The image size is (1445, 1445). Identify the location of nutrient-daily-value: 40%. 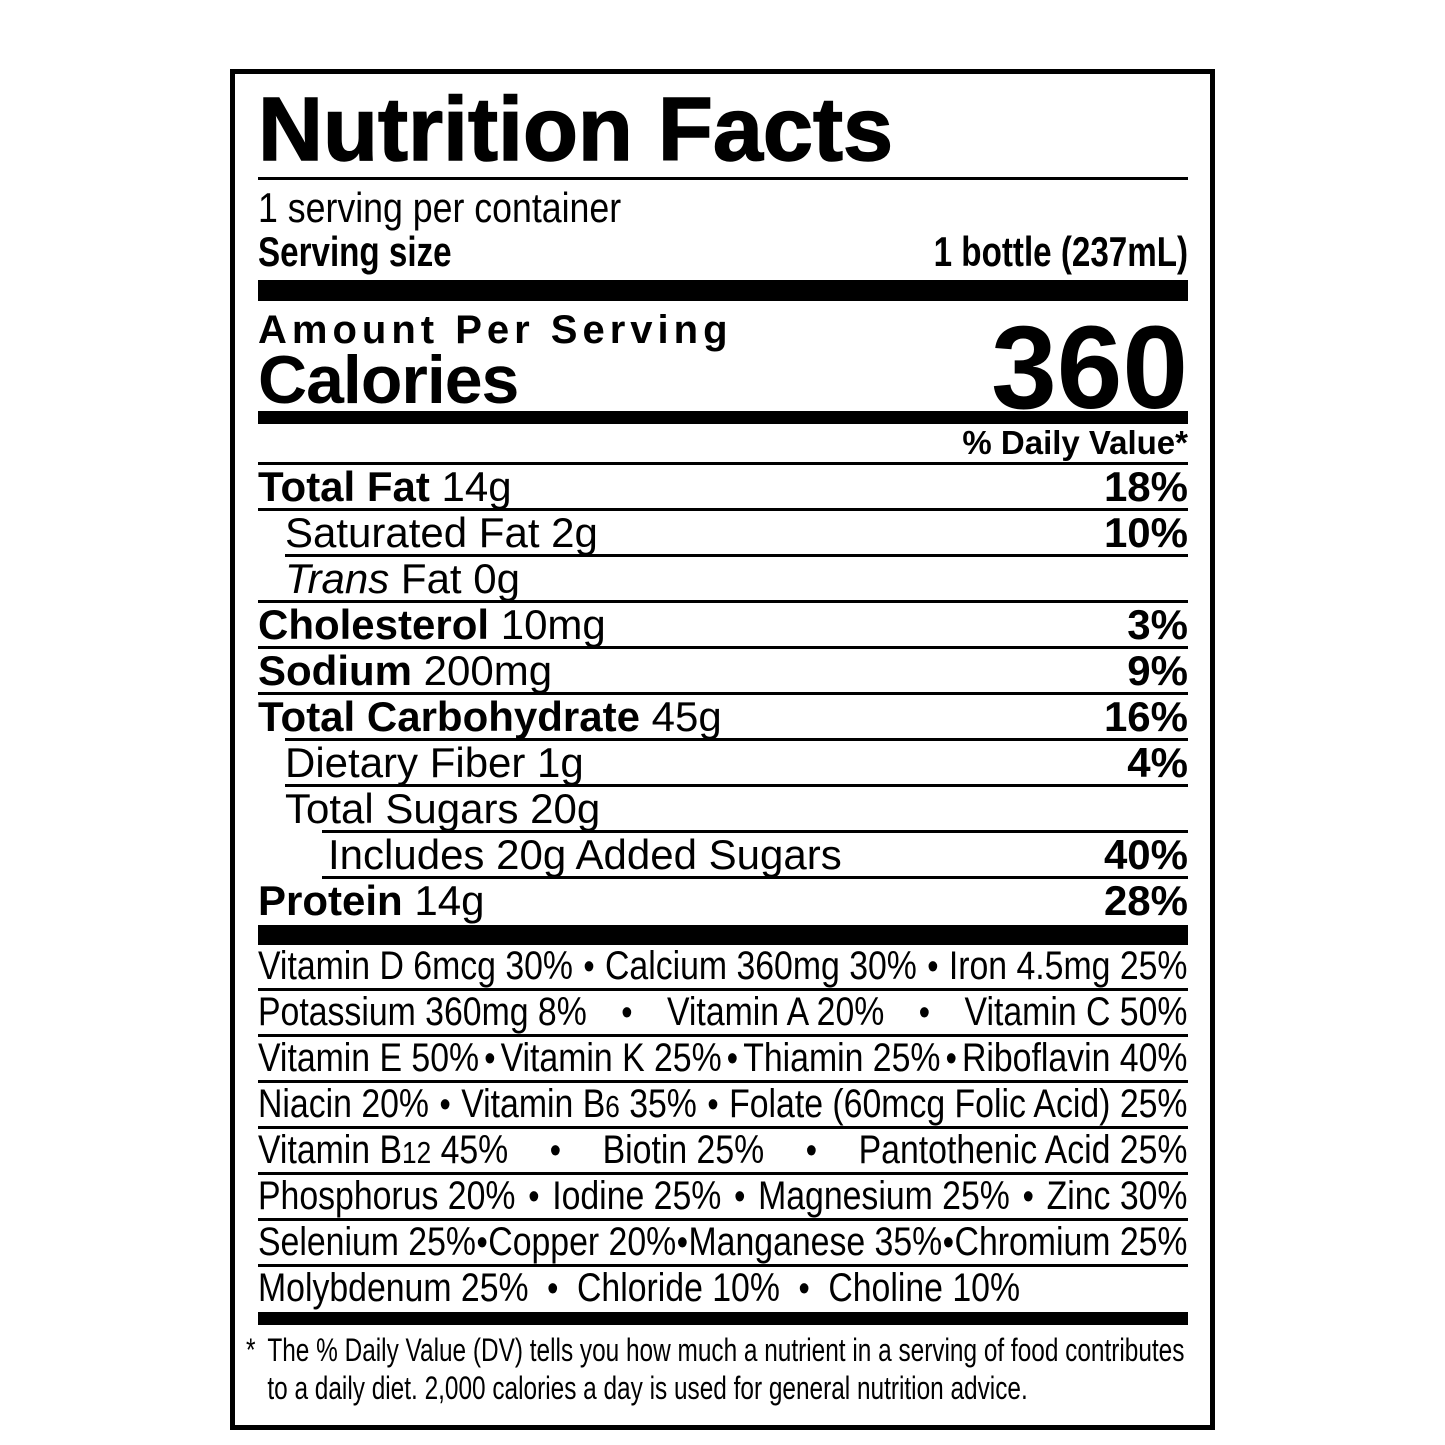
(1145, 854).